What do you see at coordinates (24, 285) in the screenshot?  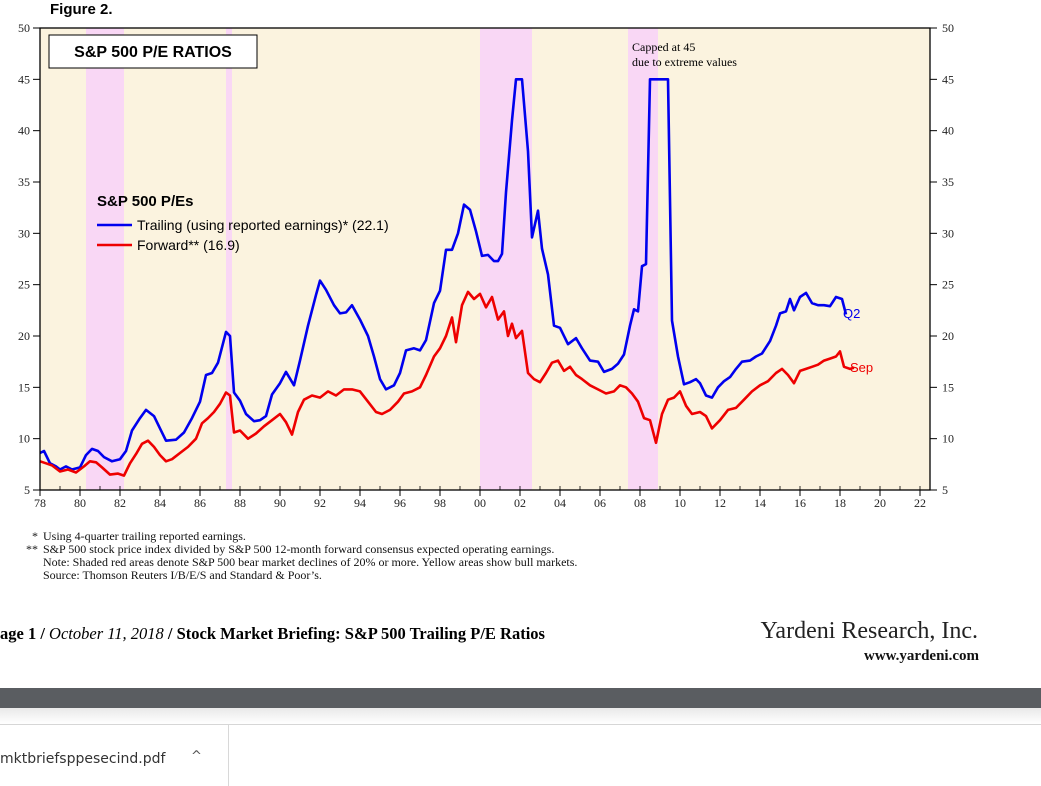 I see `y-tick-label-left: 25` at bounding box center [24, 285].